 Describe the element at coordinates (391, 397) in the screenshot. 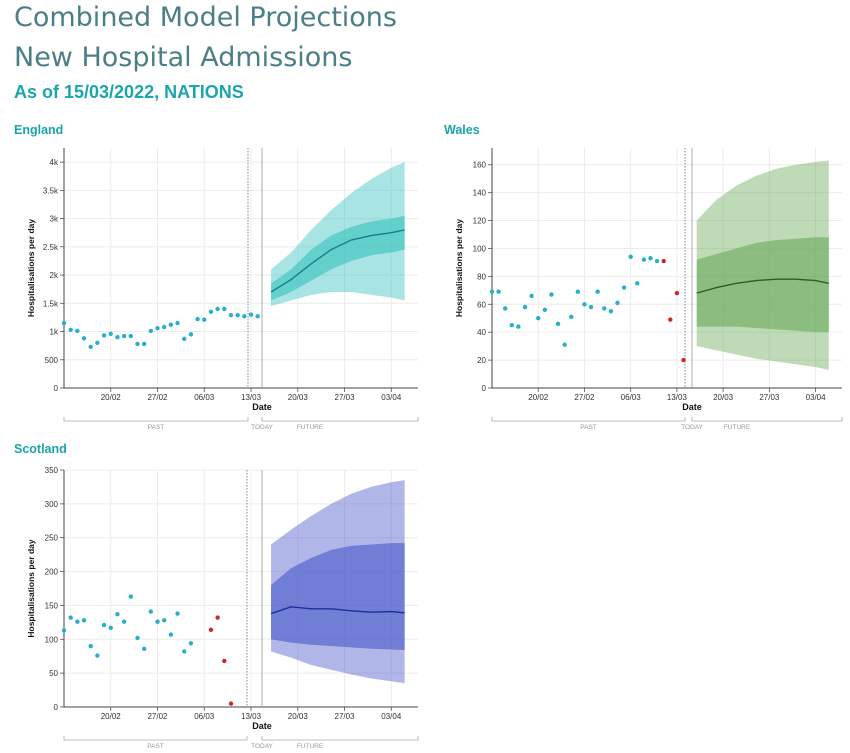

I see `england-x-tick-label: 03/04` at that location.